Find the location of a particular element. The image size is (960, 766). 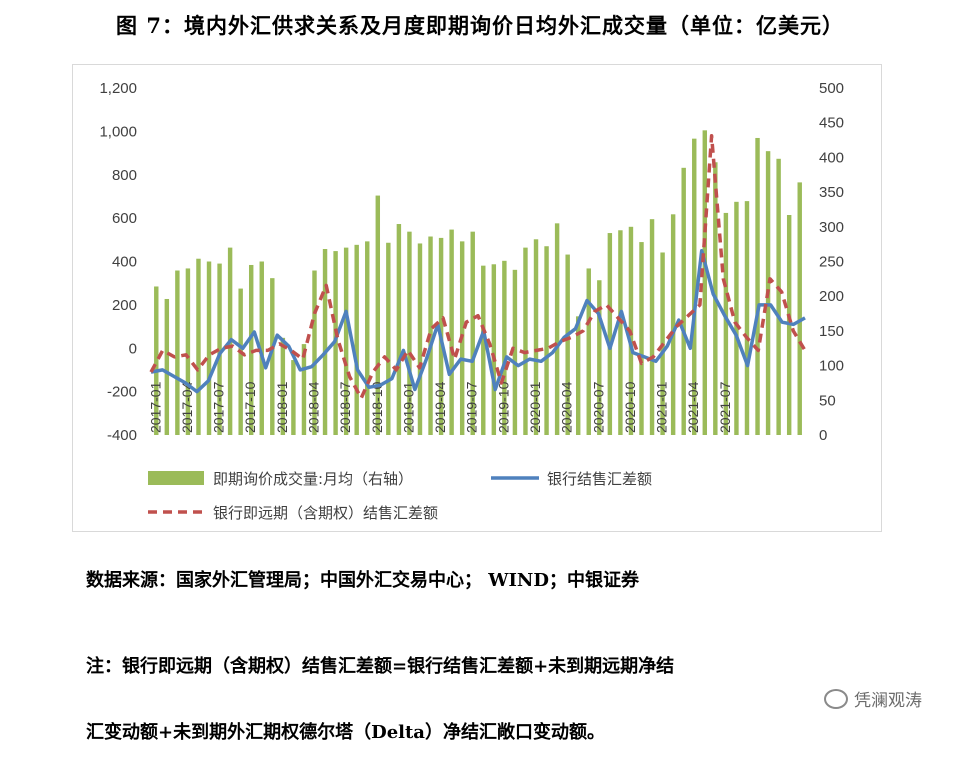

x-axis-tick-label: 2017-04 is located at coordinates (187, 407).